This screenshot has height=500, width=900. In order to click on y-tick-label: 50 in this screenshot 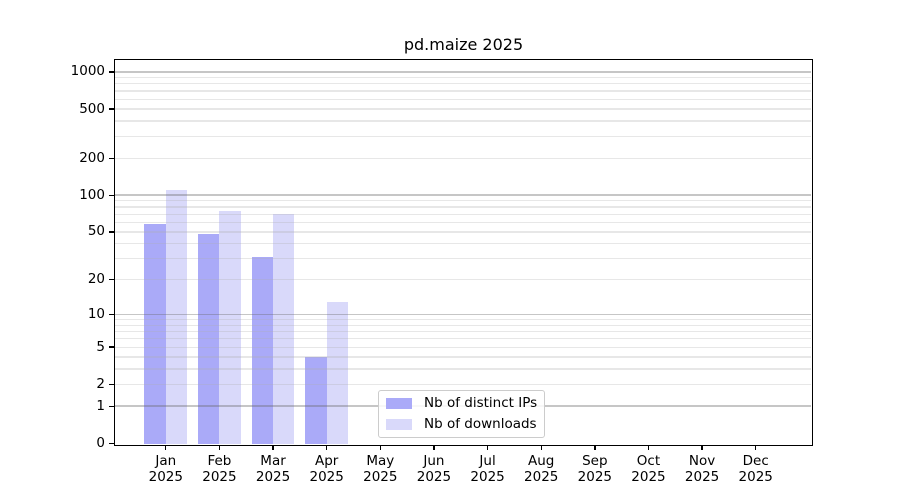, I will do `click(96, 231)`.